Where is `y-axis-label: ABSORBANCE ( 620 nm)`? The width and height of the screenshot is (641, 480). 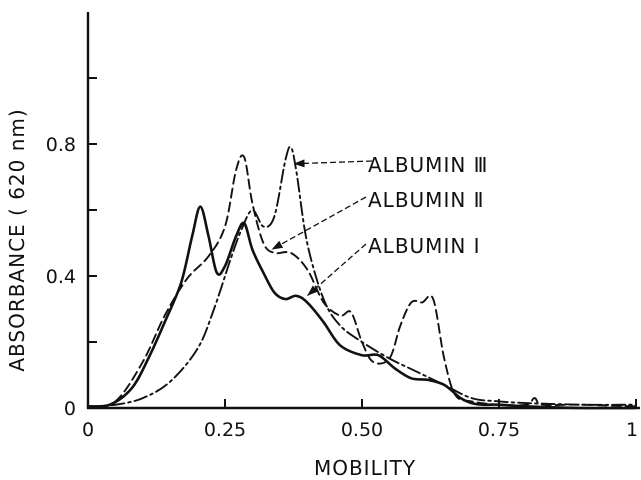
y-axis-label: ABSORBANCE ( 620 nm) is located at coordinates (17, 239).